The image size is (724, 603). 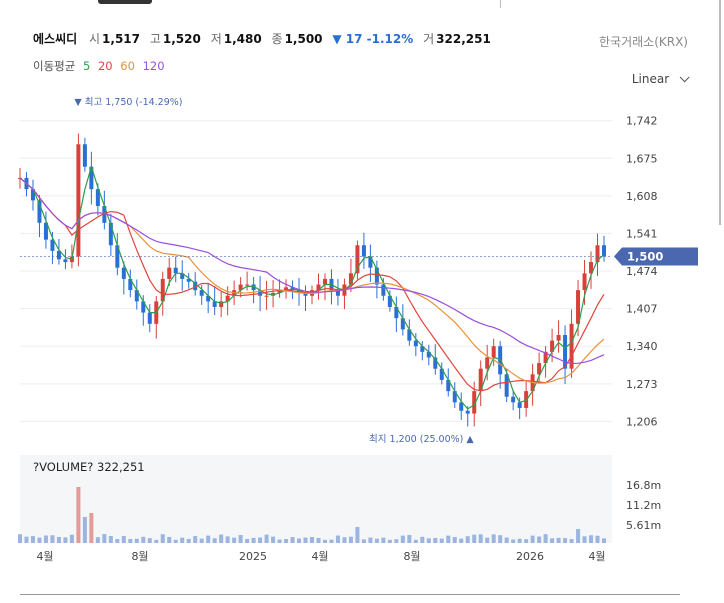 What do you see at coordinates (95, 39) in the screenshot?
I see `open-label: 시` at bounding box center [95, 39].